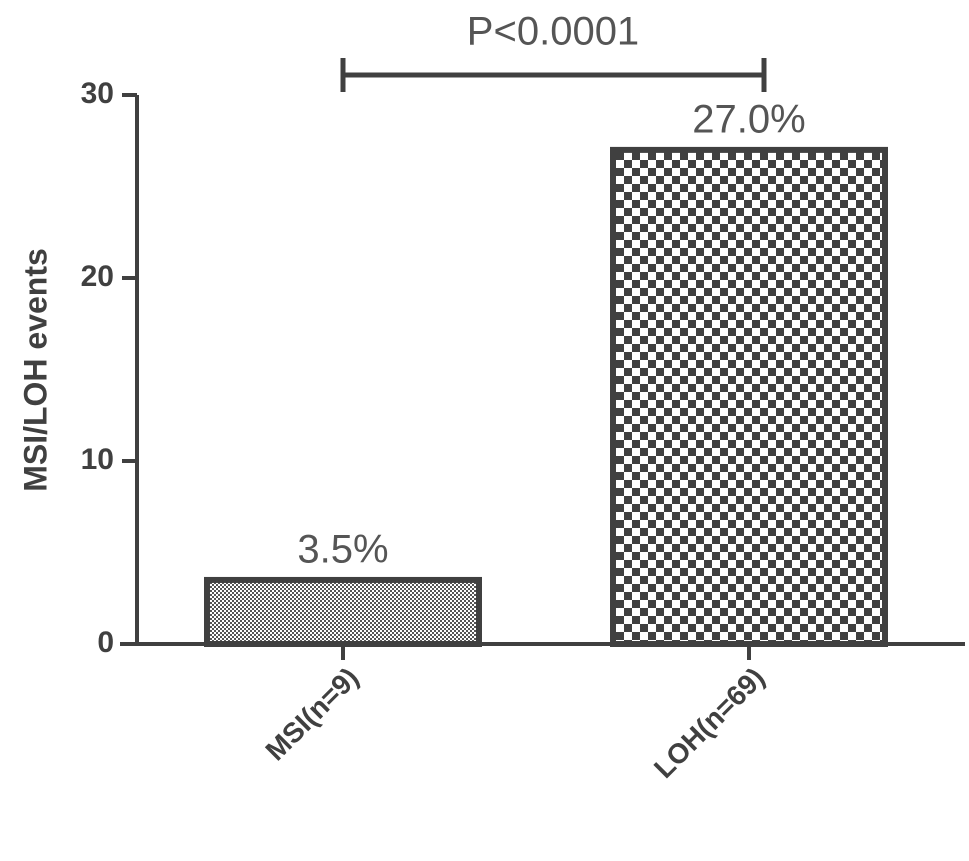  I want to click on y-tick-label: 20, so click(97, 276).